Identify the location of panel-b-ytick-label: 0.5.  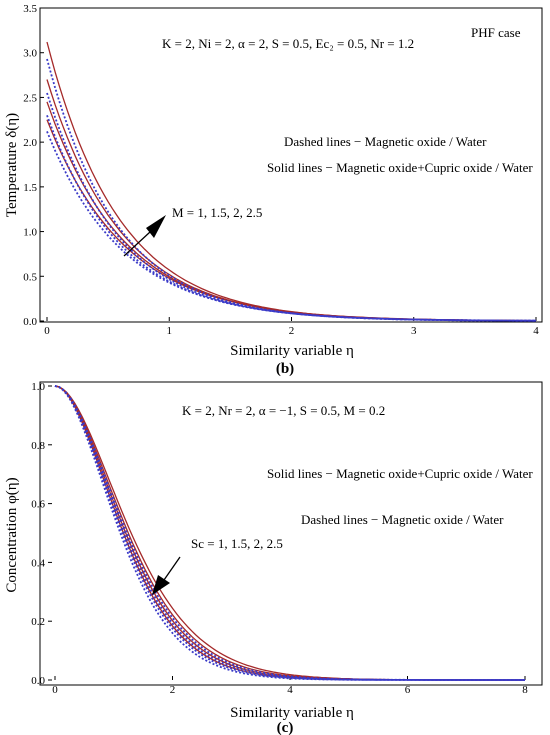
(30, 277).